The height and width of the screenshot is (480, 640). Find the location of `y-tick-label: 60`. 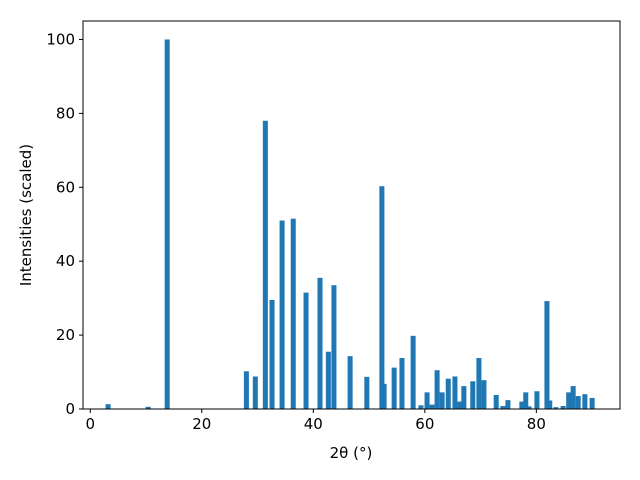

y-tick-label: 60 is located at coordinates (65, 187).